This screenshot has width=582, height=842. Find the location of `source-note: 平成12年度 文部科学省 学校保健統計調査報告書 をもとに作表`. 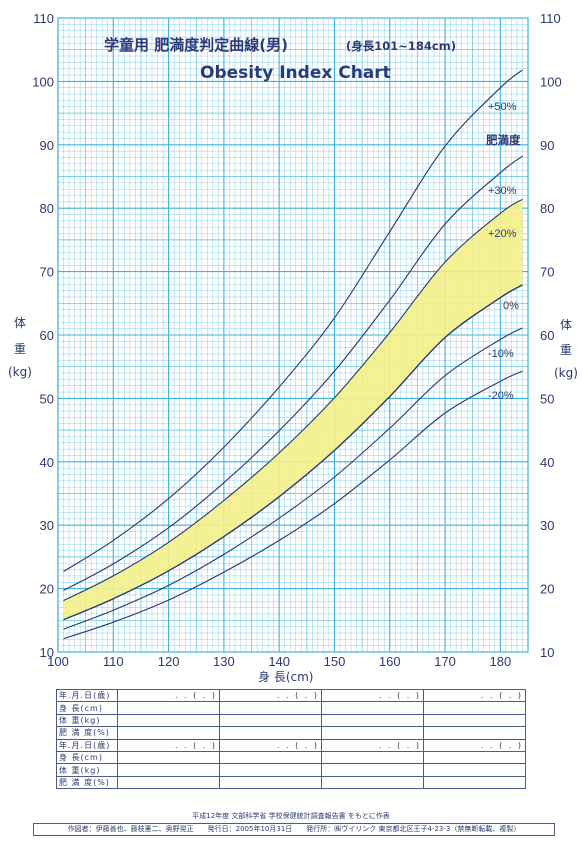

source-note: 平成12年度 文部科学省 学校保健統計調査報告書 をもとに作表 is located at coordinates (291, 816).